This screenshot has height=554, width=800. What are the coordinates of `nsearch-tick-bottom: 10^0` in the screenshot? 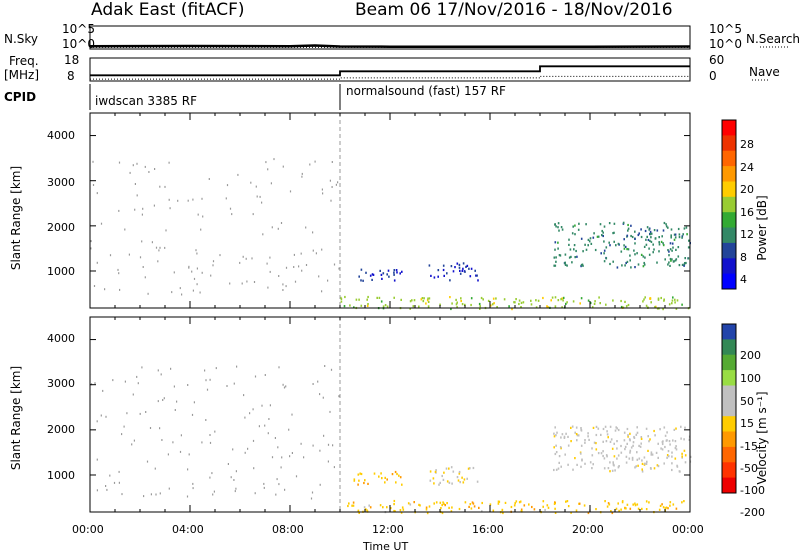 It's located at (725, 44).